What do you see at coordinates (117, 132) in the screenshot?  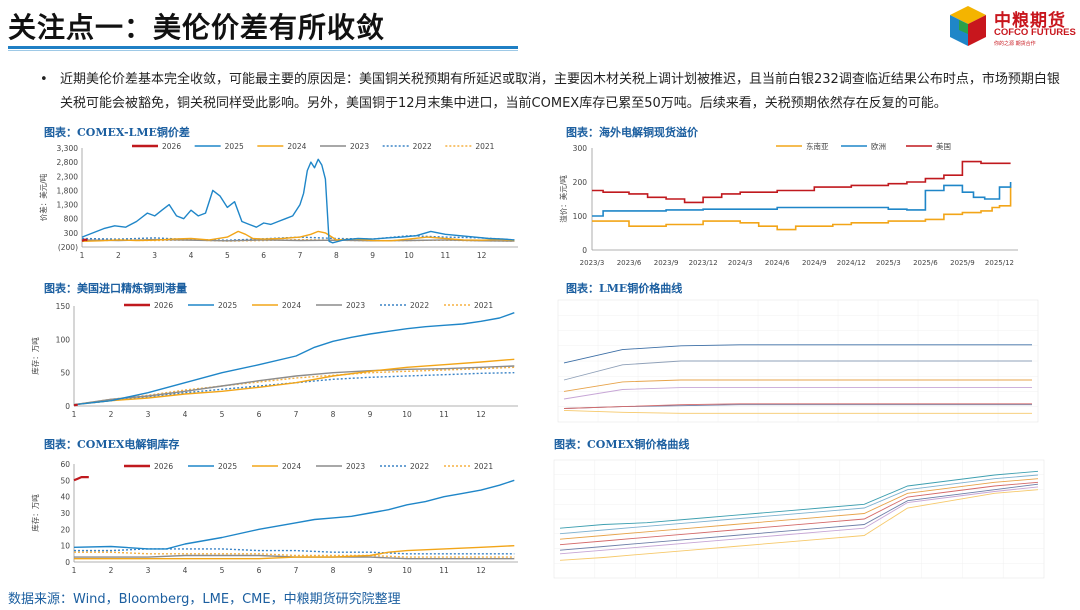 I see `chart-title-spread: 图表：COMEX-LME铜价差` at bounding box center [117, 132].